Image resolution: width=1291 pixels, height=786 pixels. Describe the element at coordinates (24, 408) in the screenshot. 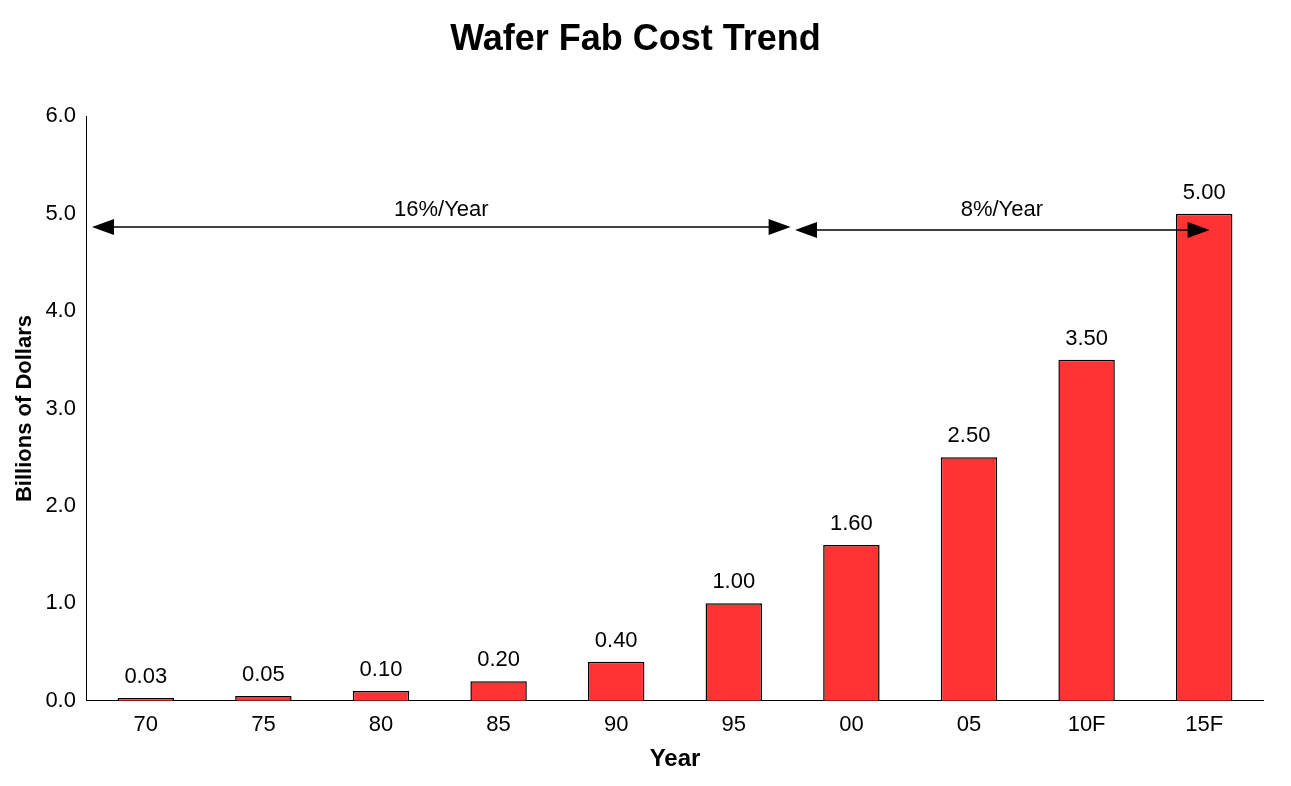

I see `y-axis-title: Billions of Dollars` at that location.